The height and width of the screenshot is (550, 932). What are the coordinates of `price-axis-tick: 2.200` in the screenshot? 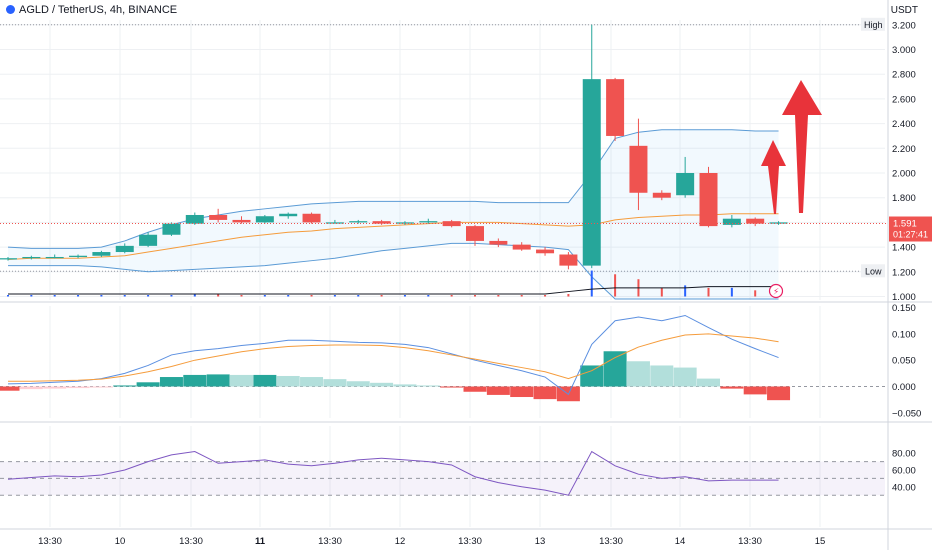 It's located at (904, 149).